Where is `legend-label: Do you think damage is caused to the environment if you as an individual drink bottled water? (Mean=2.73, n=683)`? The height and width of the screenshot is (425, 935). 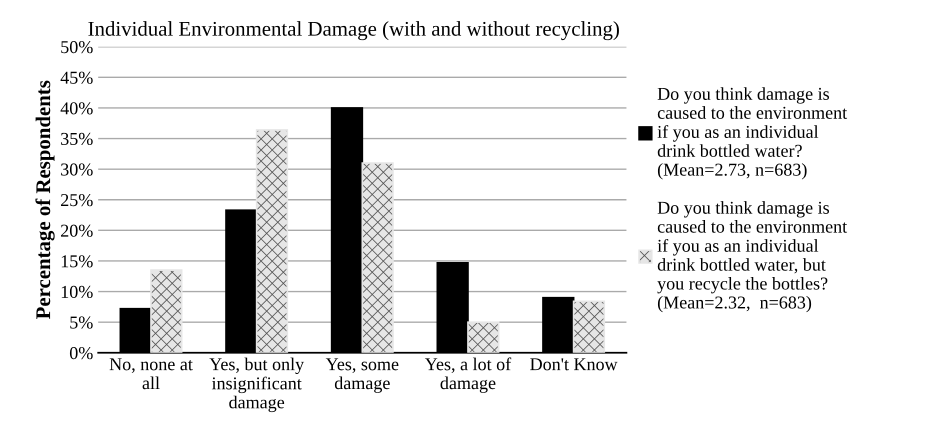
legend-label: Do you think damage is caused to the environment if you as an individual drink bottled water? (Mean=2.73, n=683) is located at coordinates (753, 133).